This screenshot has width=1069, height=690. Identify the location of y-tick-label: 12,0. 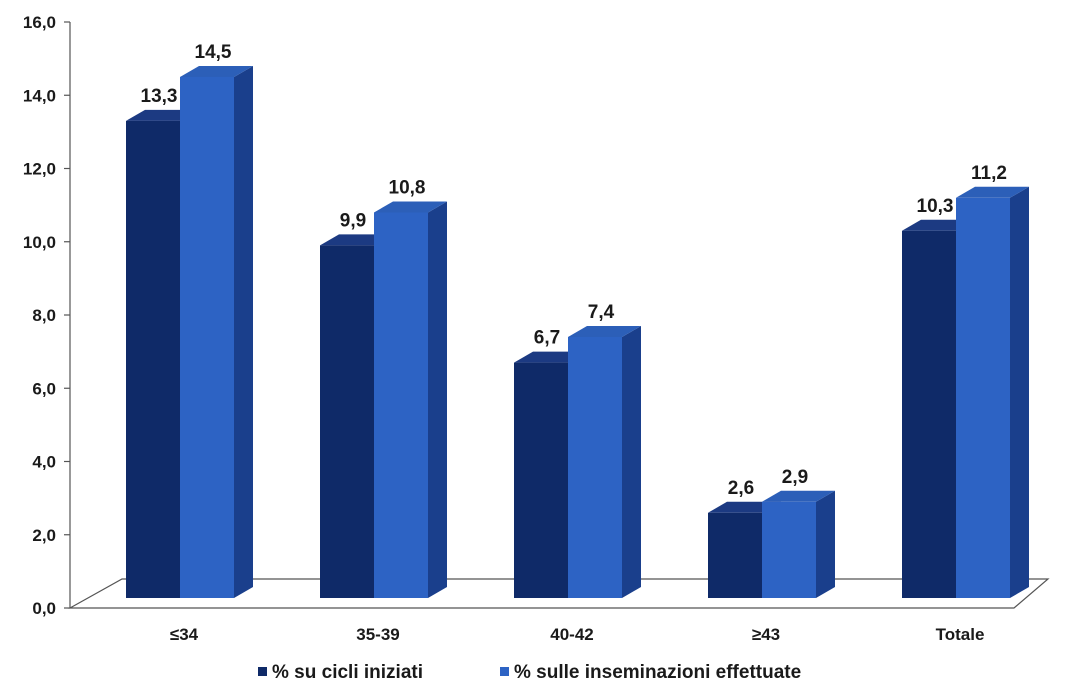
(39, 169).